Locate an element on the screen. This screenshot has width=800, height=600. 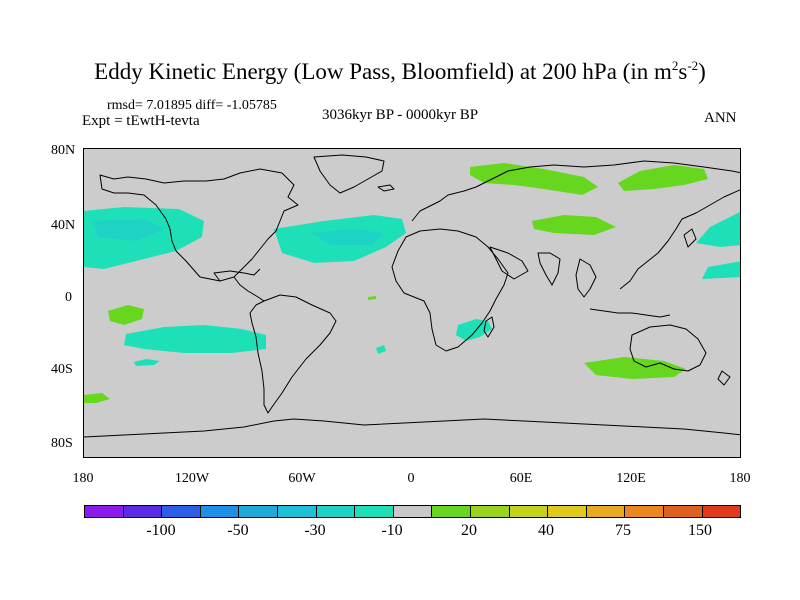
southeast-asia-coast is located at coordinates (586, 278).